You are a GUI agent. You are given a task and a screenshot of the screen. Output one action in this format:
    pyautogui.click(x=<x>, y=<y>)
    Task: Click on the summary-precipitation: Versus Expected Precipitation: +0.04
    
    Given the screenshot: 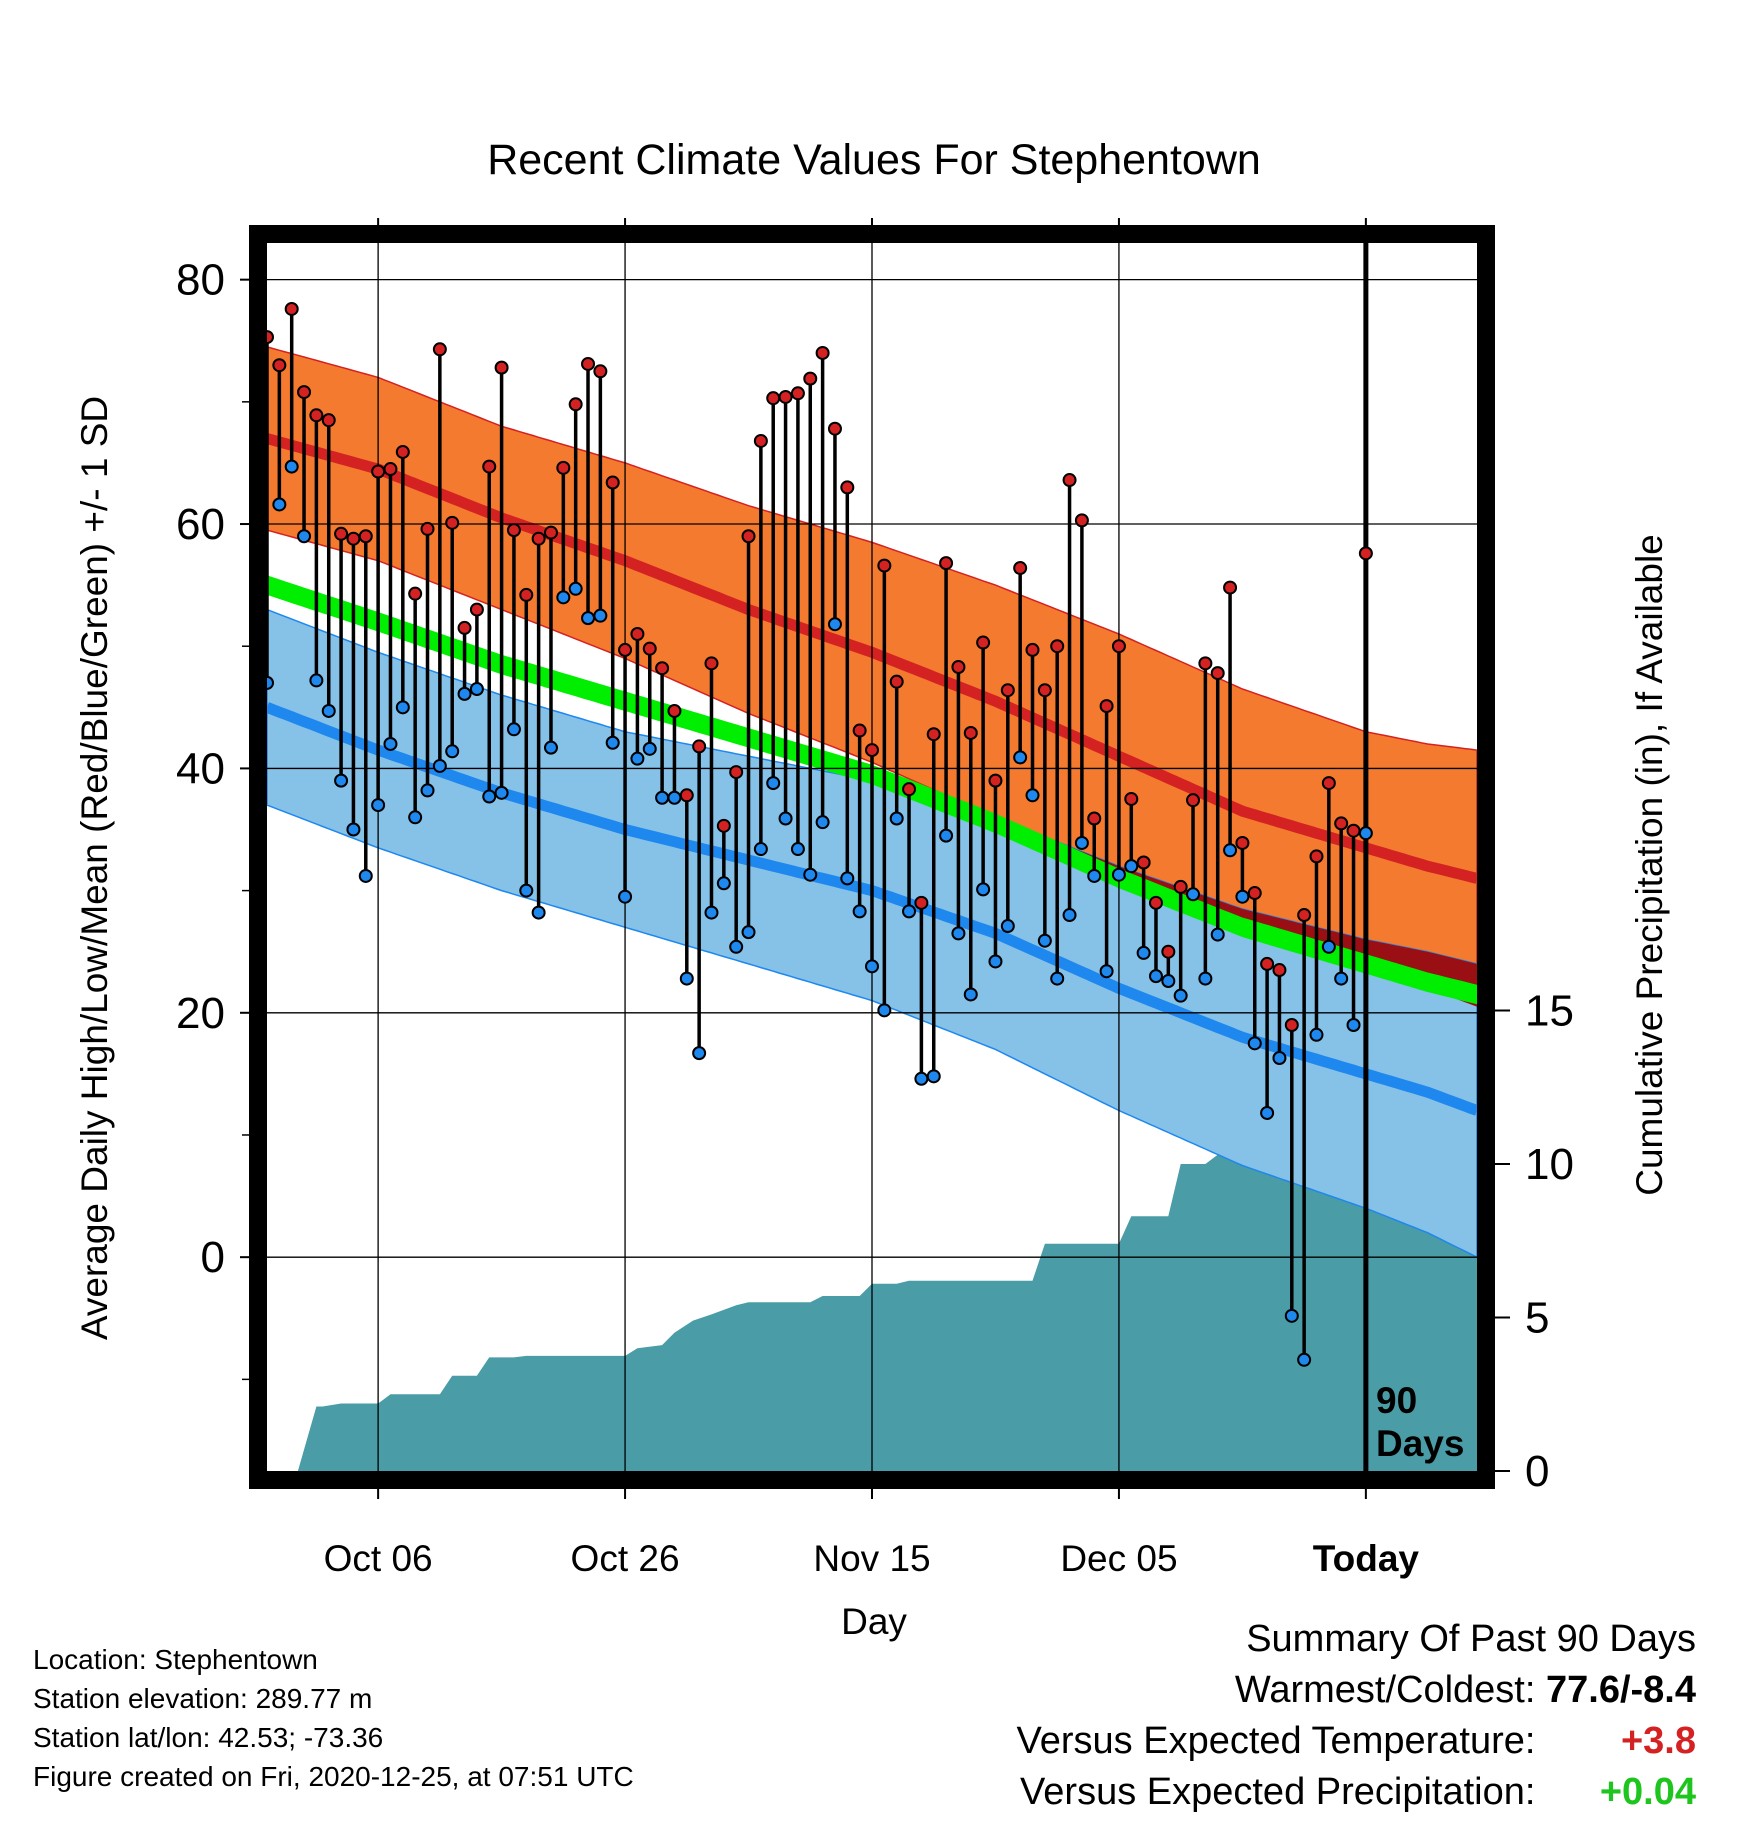 What is the action you would take?
    pyautogui.click(x=1356, y=1792)
    